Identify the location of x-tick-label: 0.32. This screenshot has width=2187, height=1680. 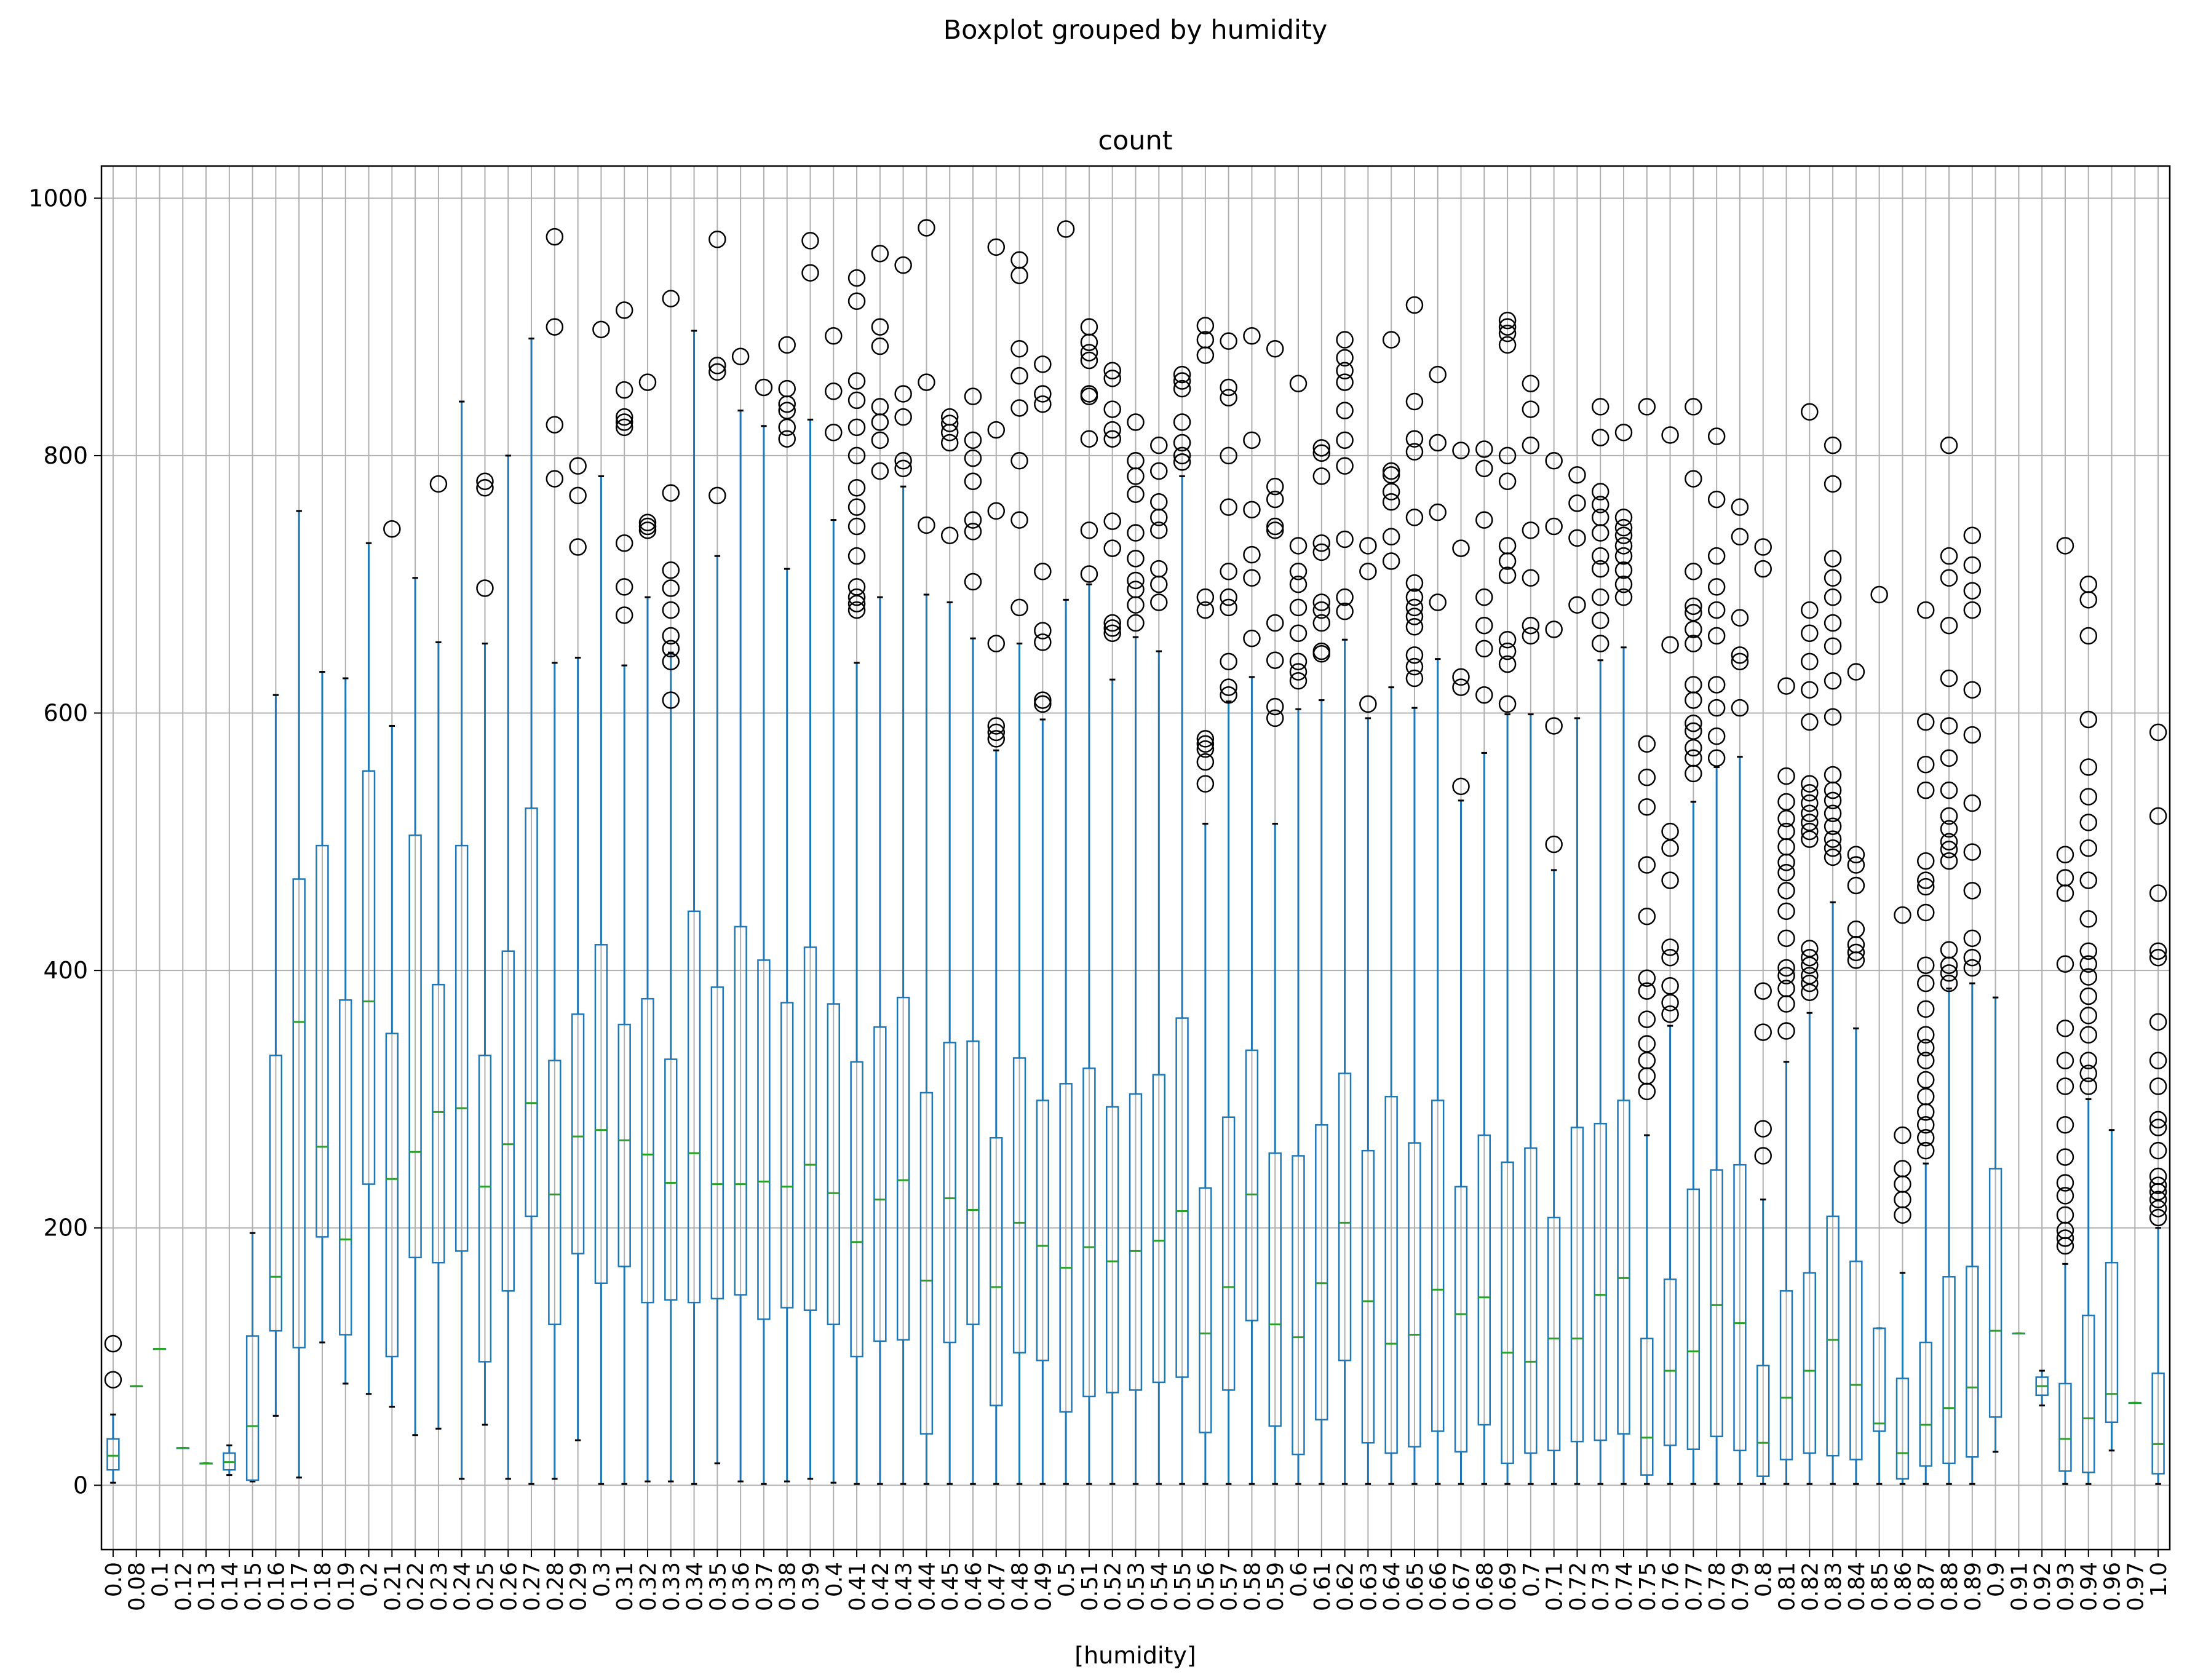
(648, 1586).